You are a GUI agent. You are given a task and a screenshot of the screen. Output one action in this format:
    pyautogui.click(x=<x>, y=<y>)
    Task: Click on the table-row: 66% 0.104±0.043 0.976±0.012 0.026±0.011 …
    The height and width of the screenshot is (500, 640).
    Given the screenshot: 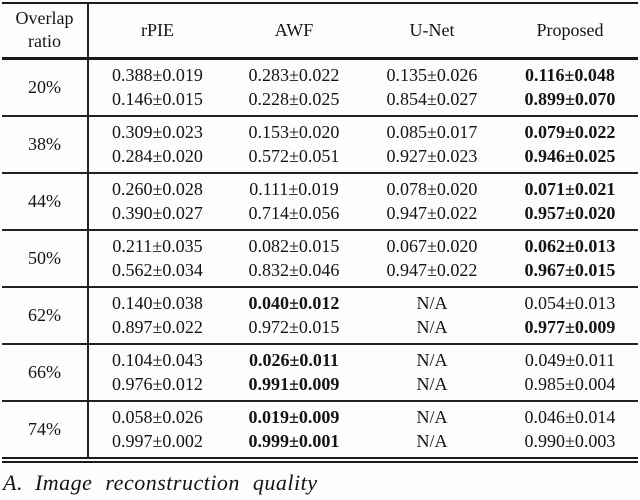 What is the action you would take?
    pyautogui.click(x=320, y=372)
    